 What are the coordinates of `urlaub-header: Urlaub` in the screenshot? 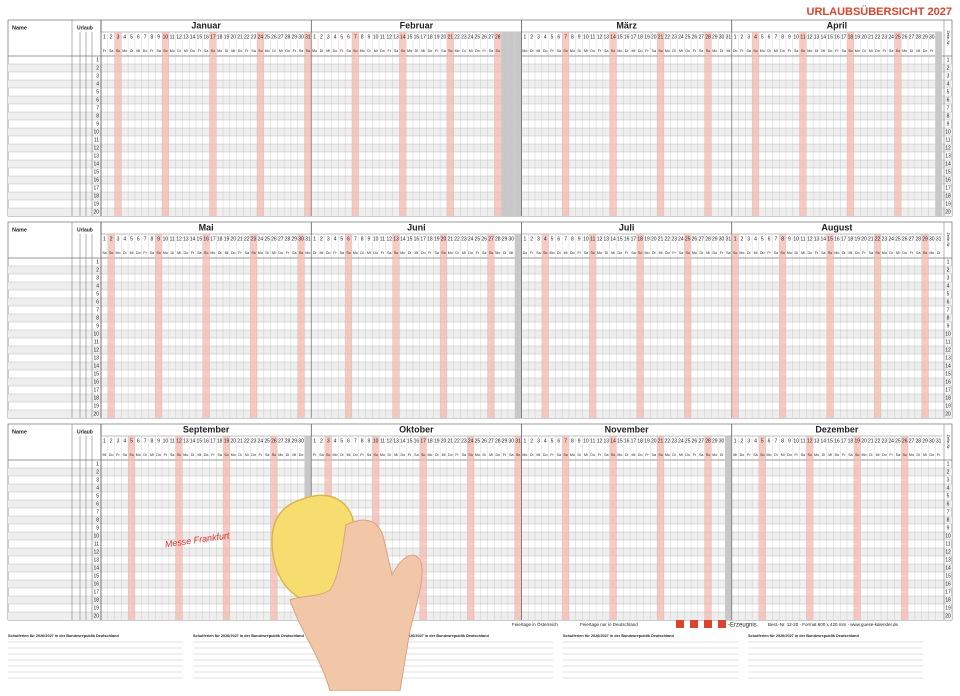 It's located at (85, 230).